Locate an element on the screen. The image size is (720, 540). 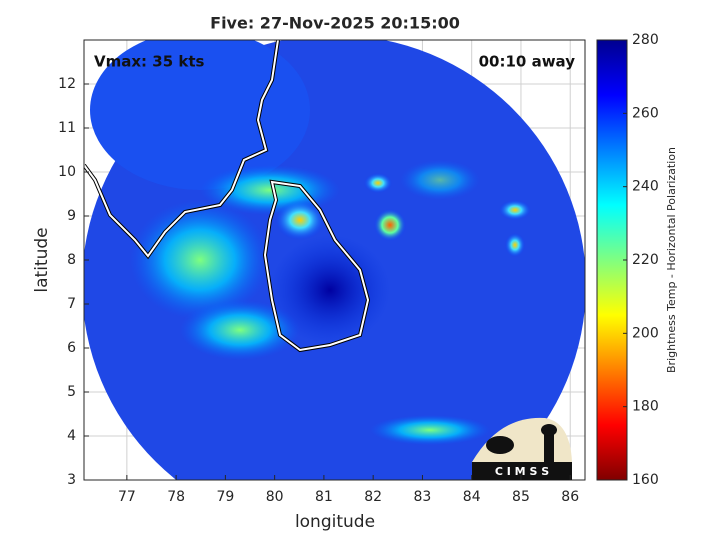
logo: C I M S S is located at coordinates (522, 448).